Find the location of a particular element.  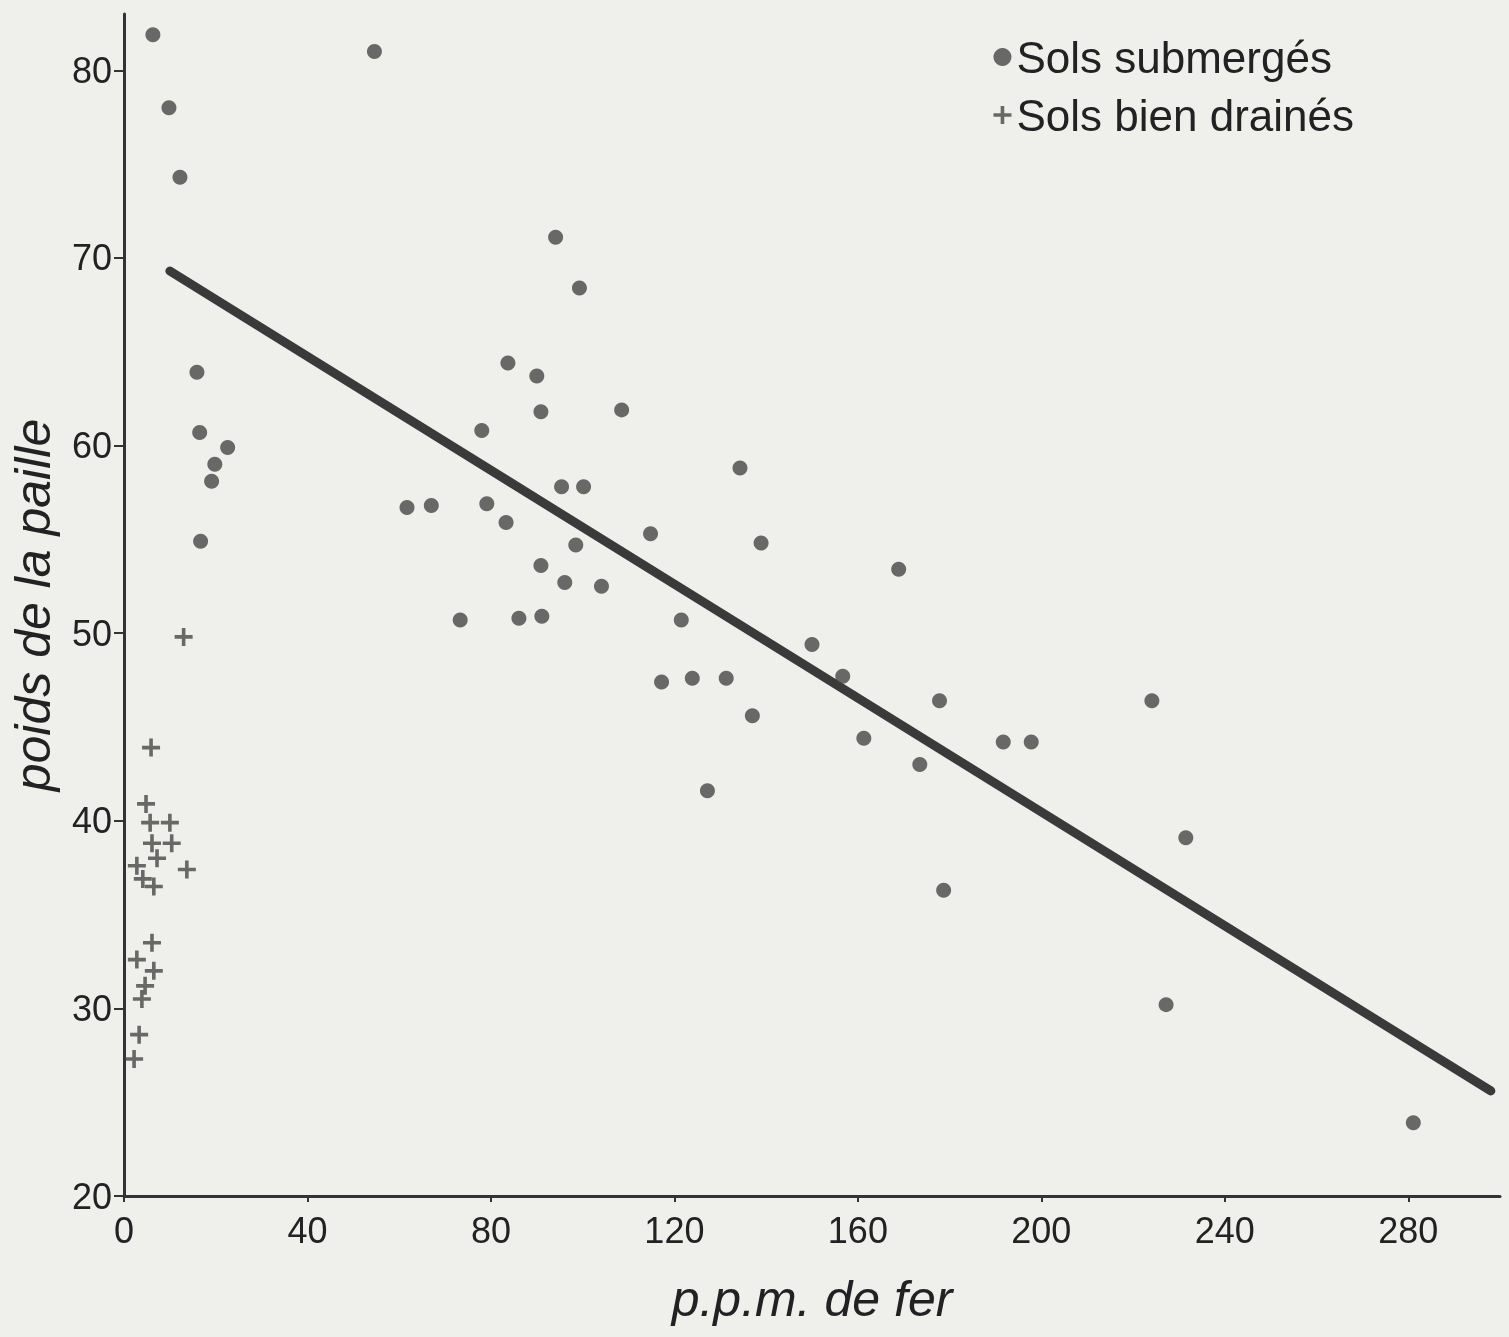

x-tick-label: 200 is located at coordinates (1041, 1230).